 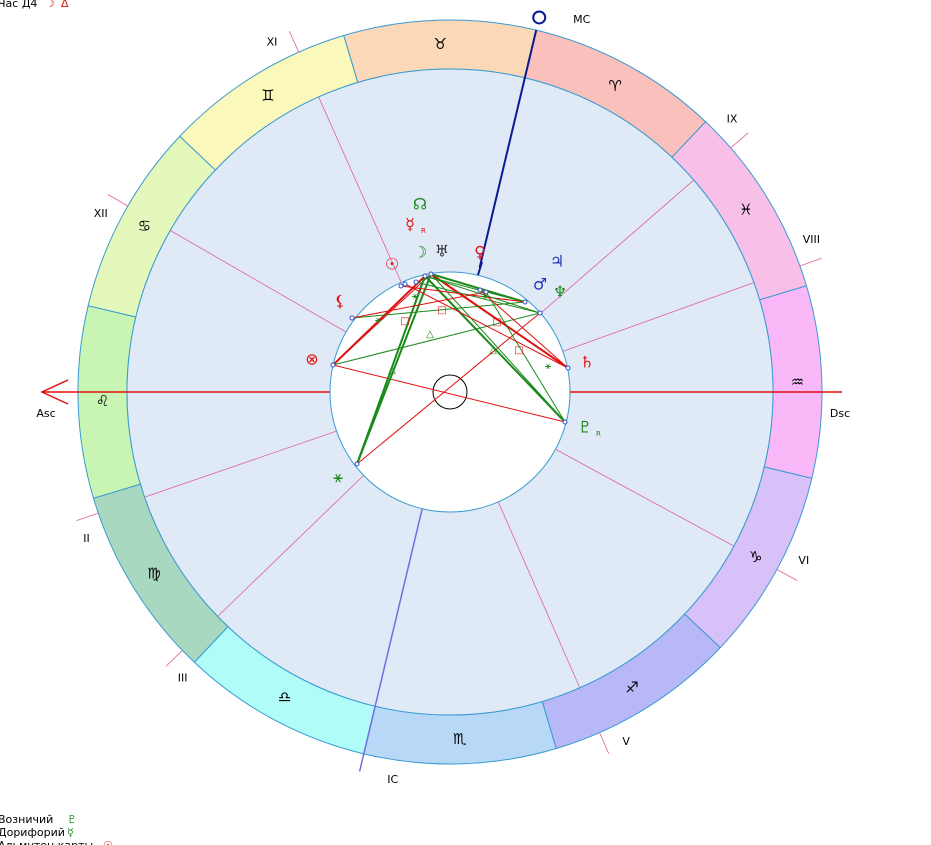 What do you see at coordinates (102, 401) in the screenshot?
I see `sign-glyph: ♌` at bounding box center [102, 401].